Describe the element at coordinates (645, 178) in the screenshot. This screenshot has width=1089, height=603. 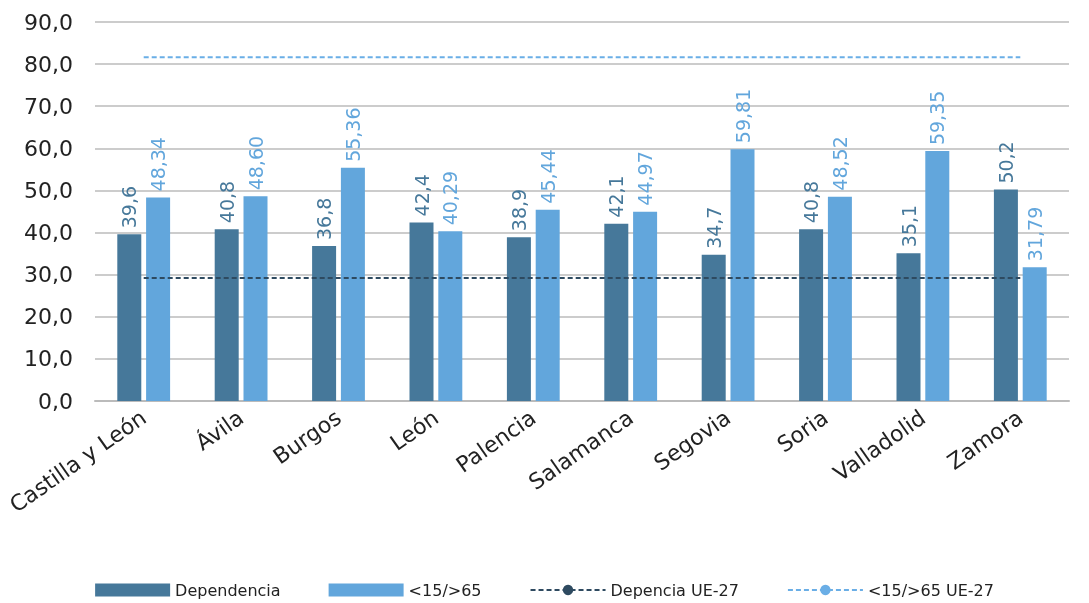
I see `data-label: 44,97` at that location.